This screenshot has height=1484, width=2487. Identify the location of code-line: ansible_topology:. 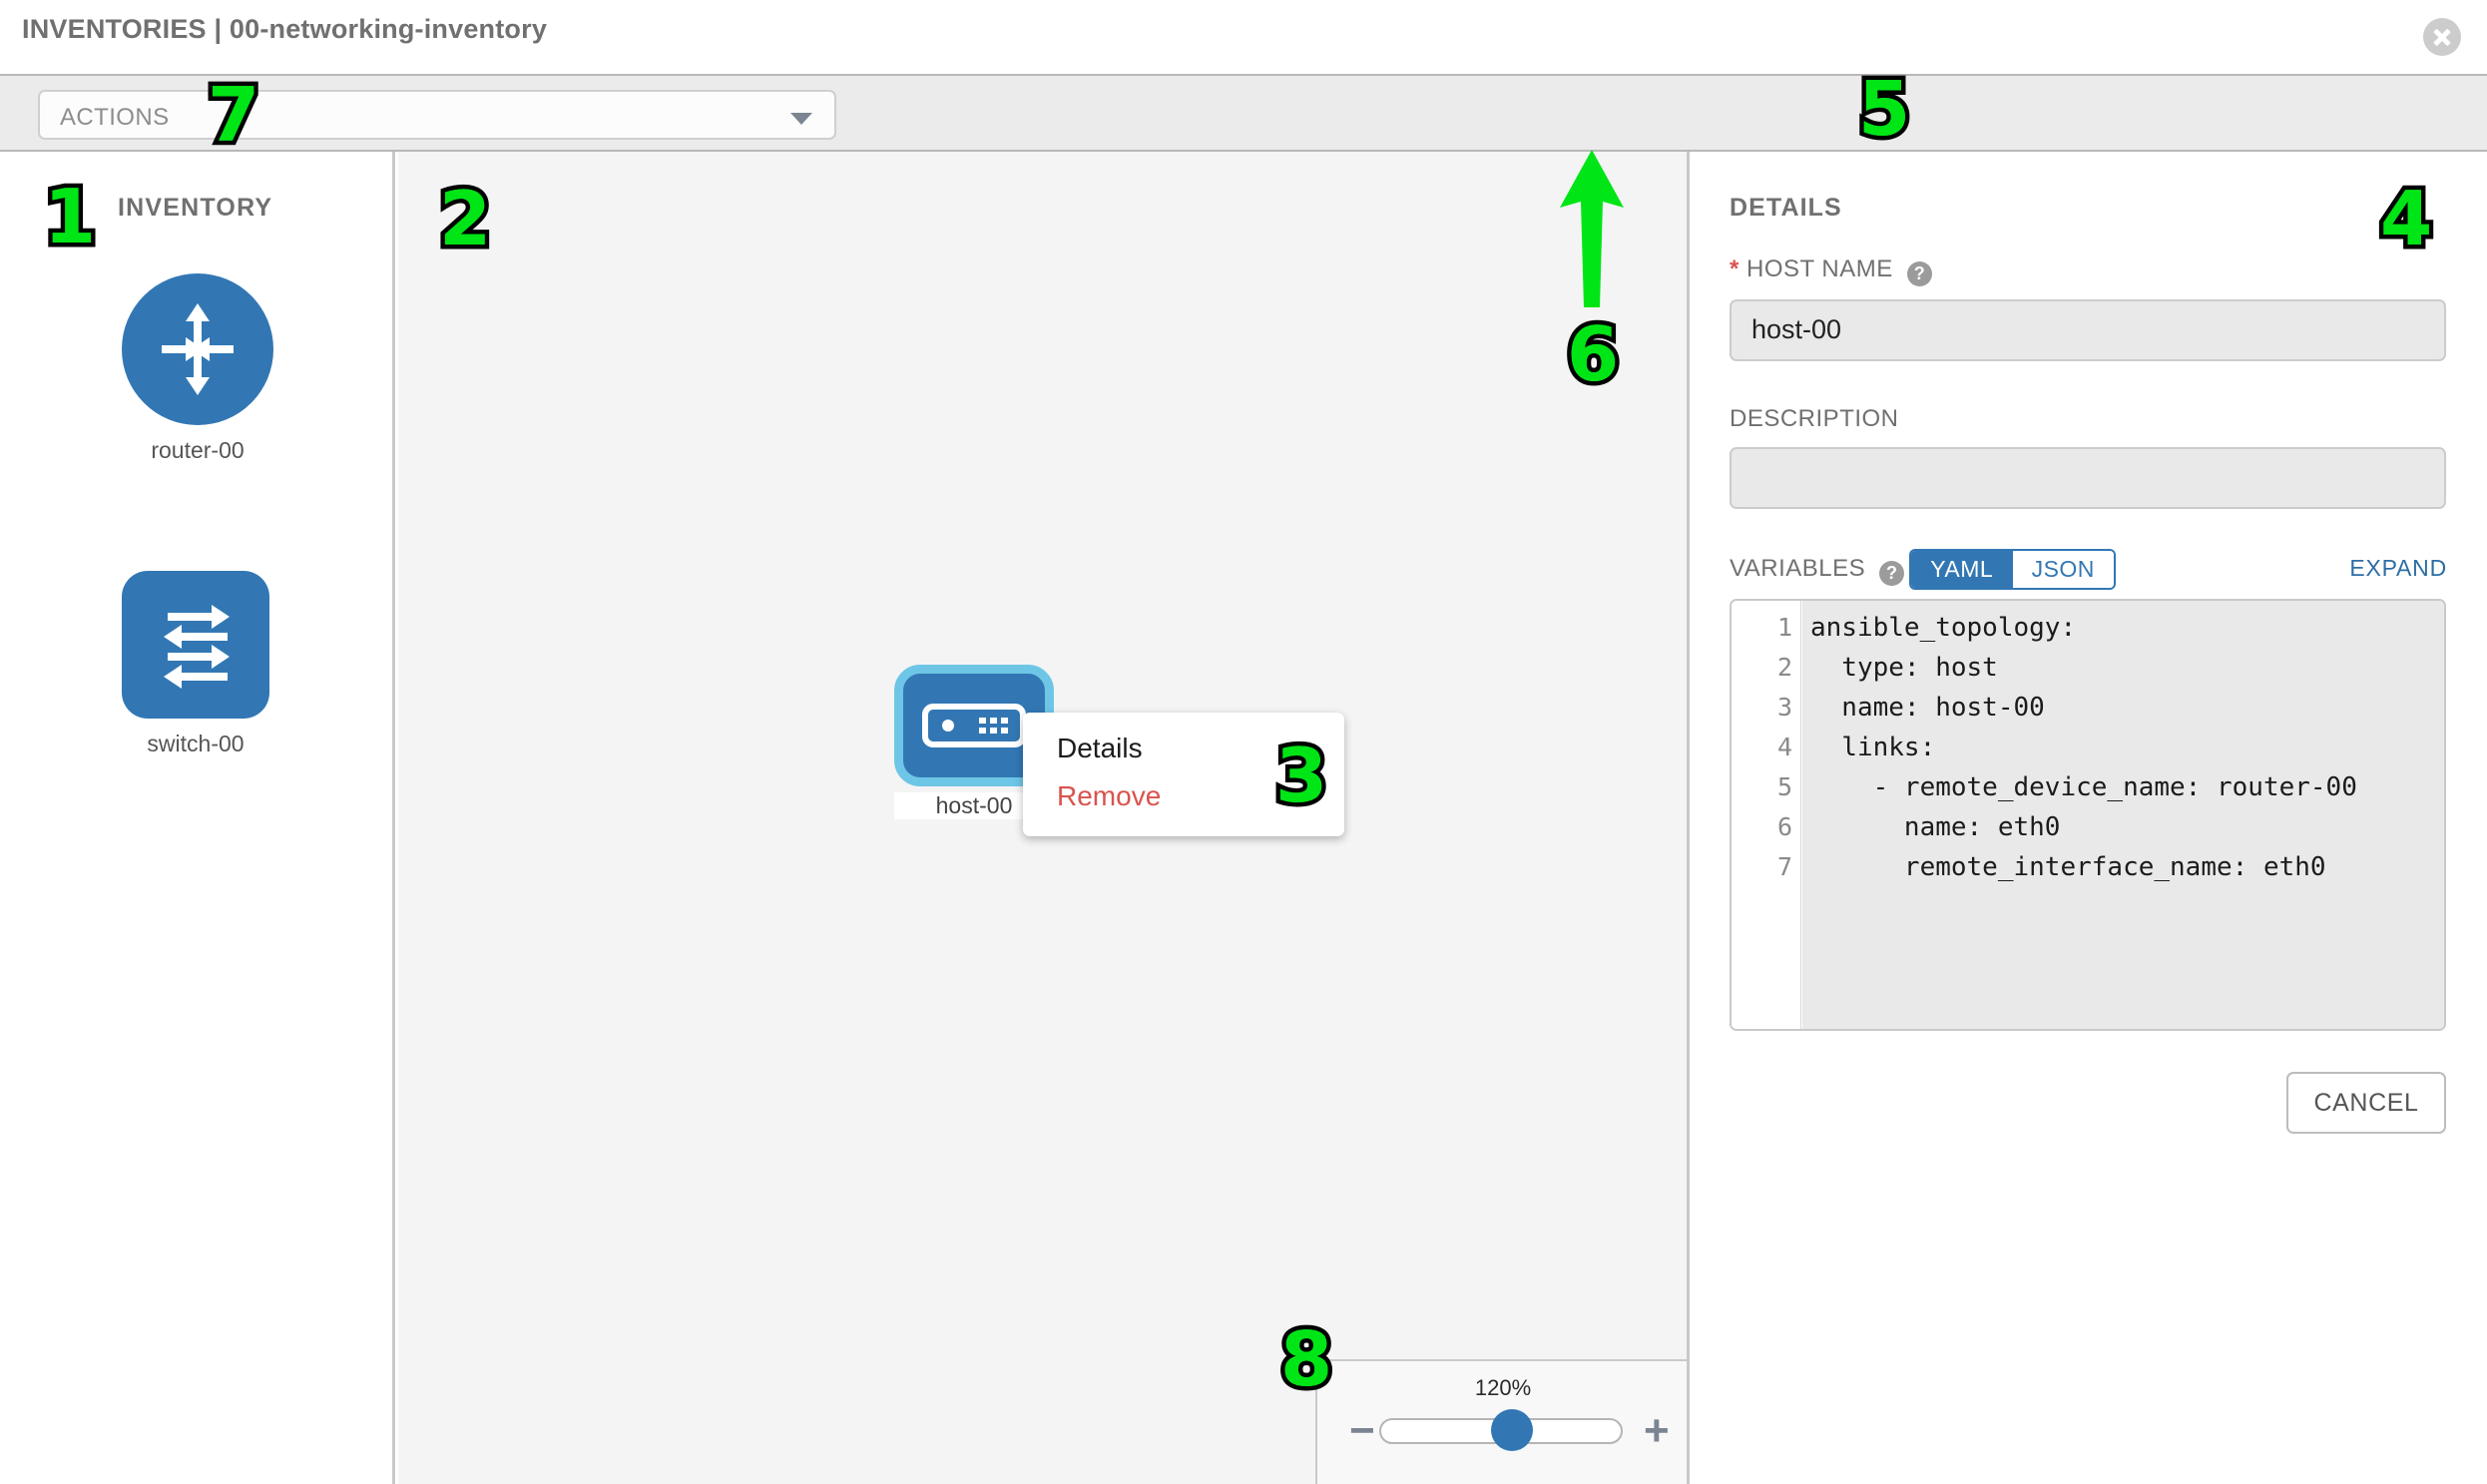
(1944, 628).